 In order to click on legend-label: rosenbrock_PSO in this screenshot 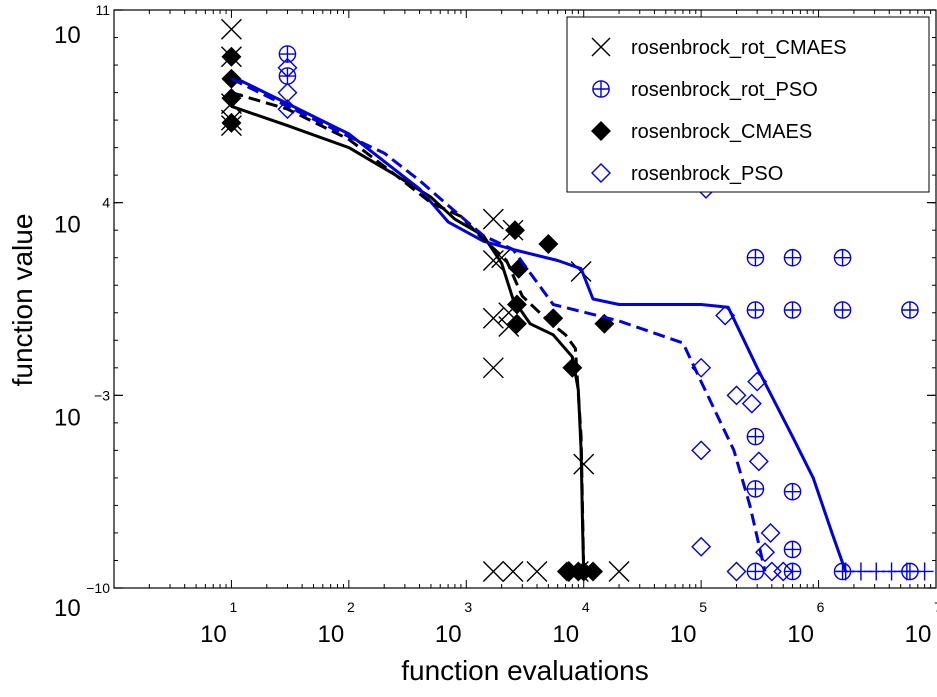, I will do `click(707, 174)`.